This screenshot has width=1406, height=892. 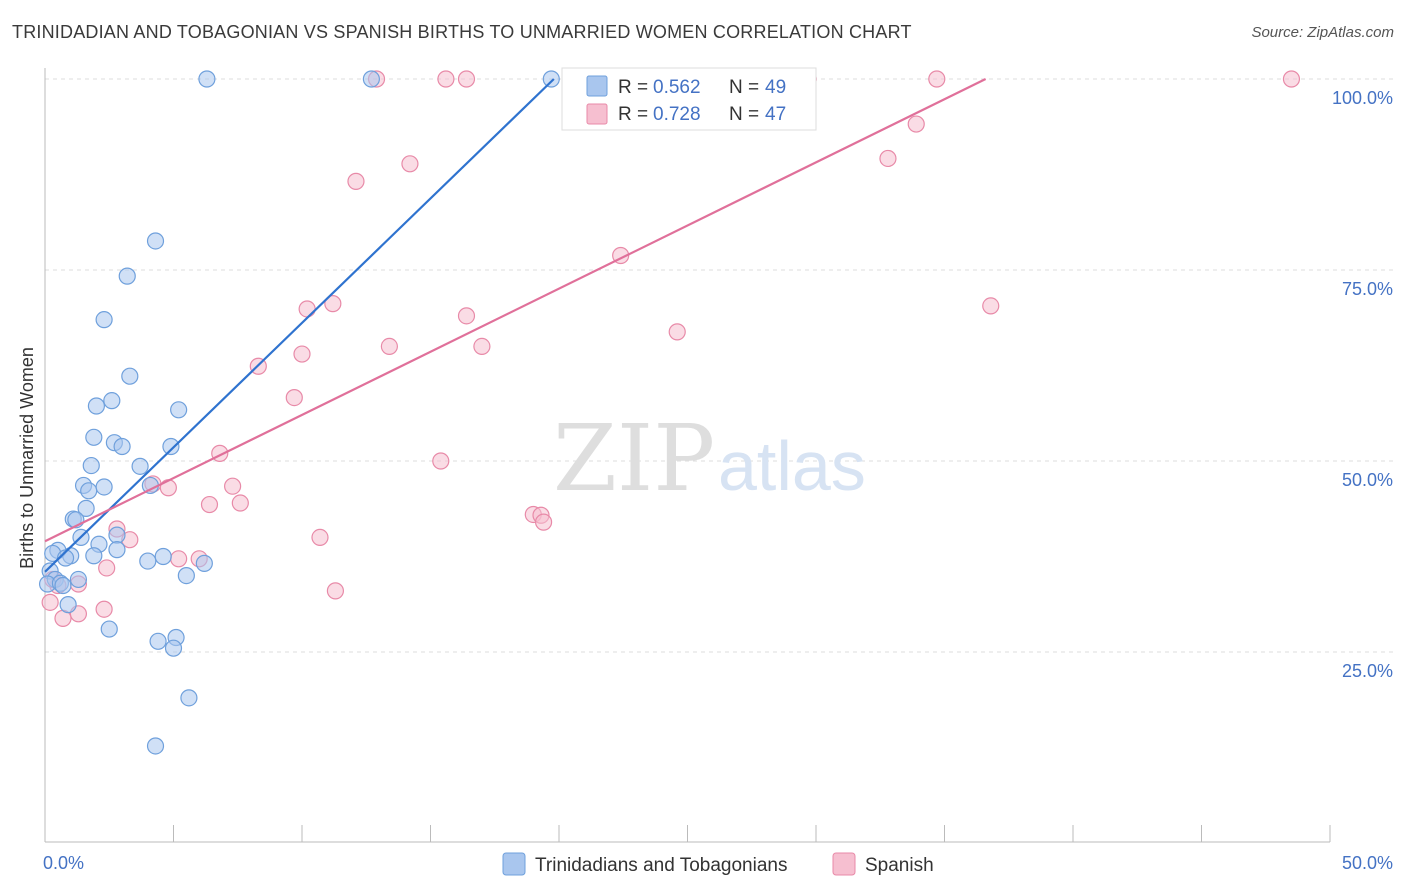 I want to click on correlation-legend: R = 0.562 N = 49 R = 0.728 N = 47, so click(x=689, y=99).